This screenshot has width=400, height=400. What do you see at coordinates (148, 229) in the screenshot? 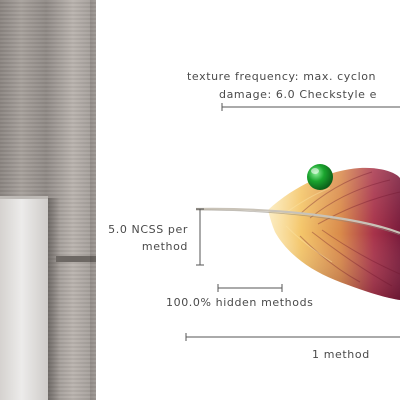
I see `ncss-label-line1: 5.0 NCSS per` at bounding box center [148, 229].